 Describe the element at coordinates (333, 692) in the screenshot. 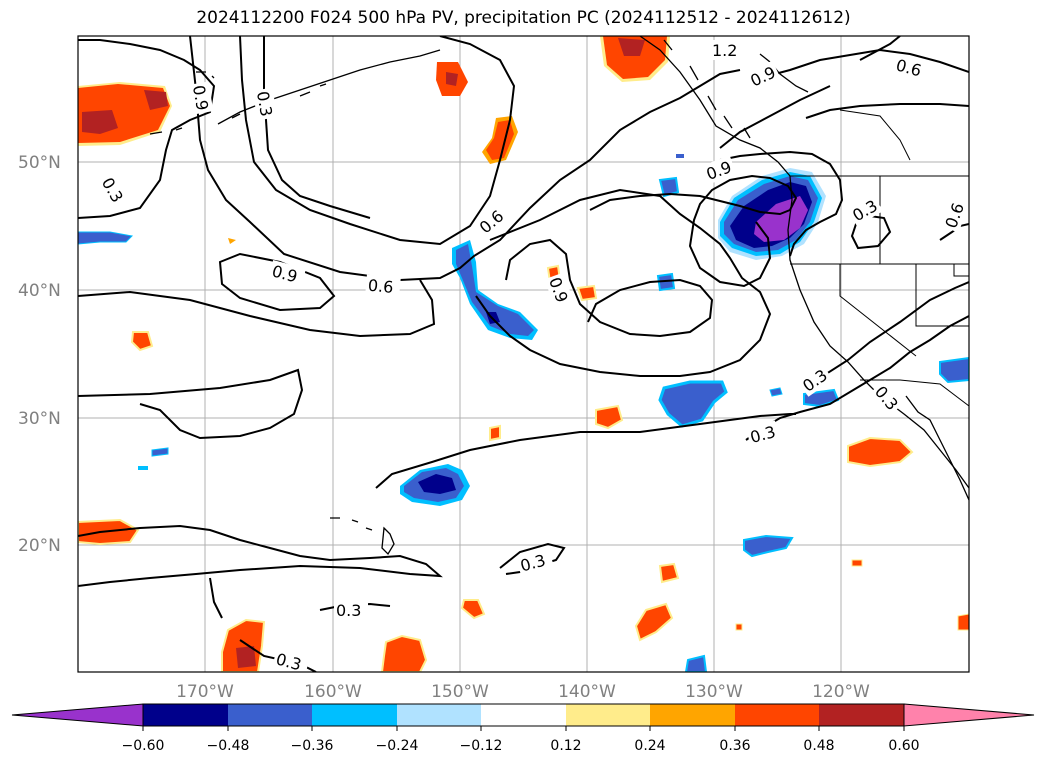

I see `longitude-label: 160°W` at that location.